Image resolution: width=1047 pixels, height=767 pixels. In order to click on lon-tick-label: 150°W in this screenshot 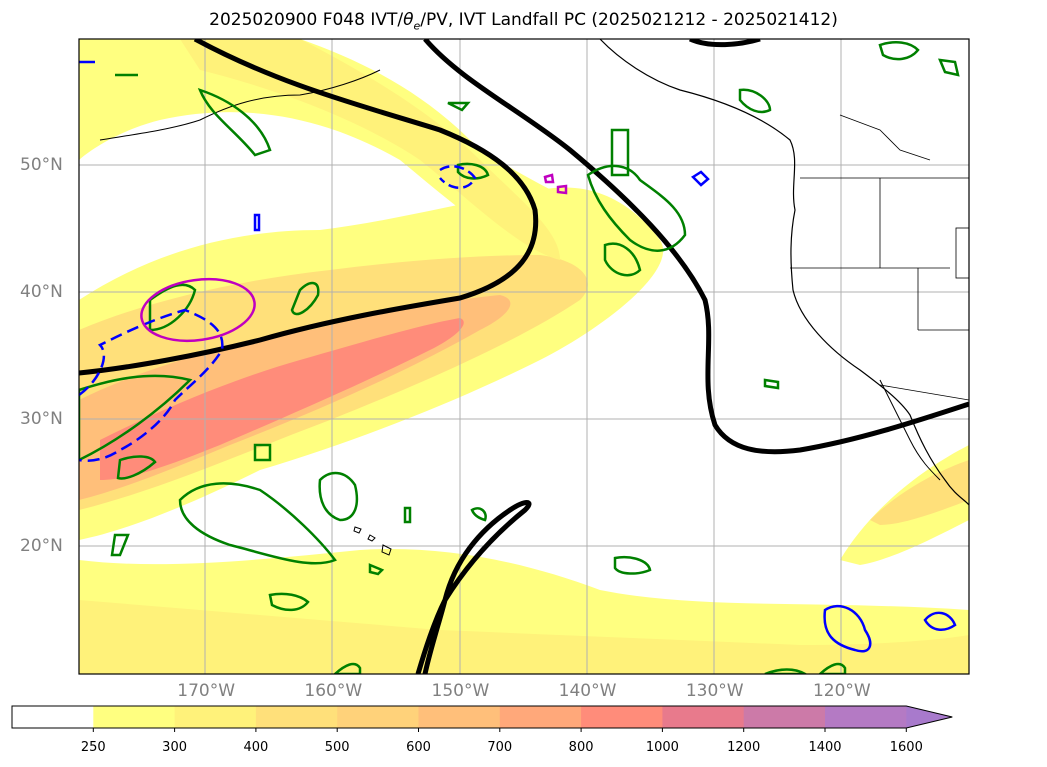, I will do `click(460, 691)`.